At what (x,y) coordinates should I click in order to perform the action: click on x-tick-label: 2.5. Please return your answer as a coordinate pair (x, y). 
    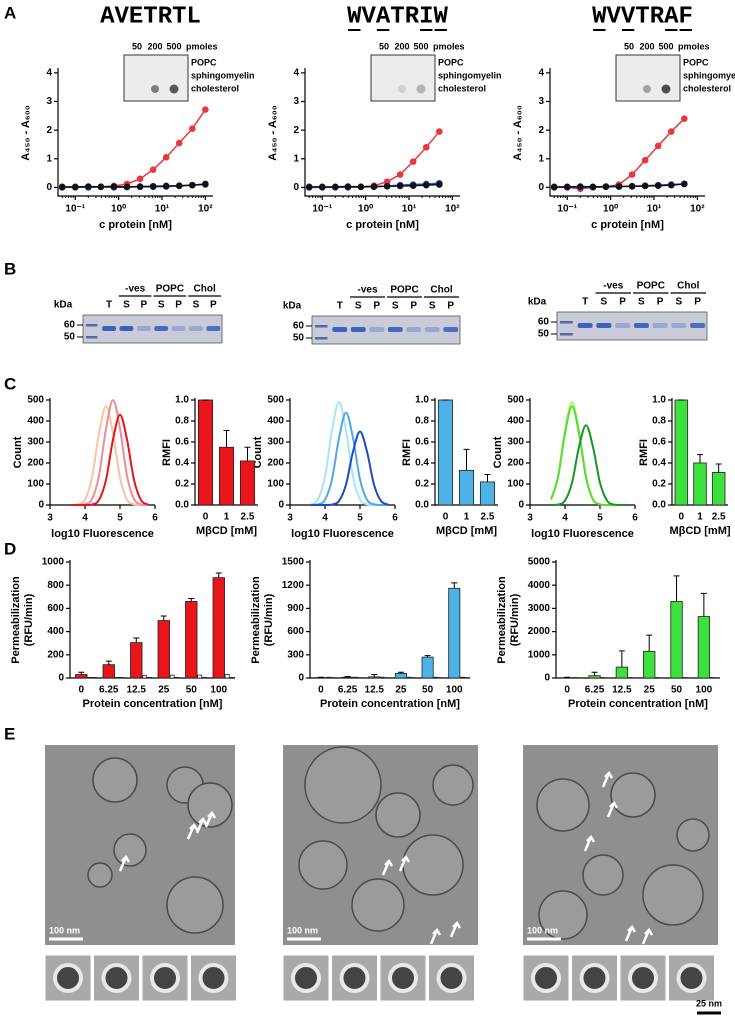
    Looking at the image, I should click on (488, 517).